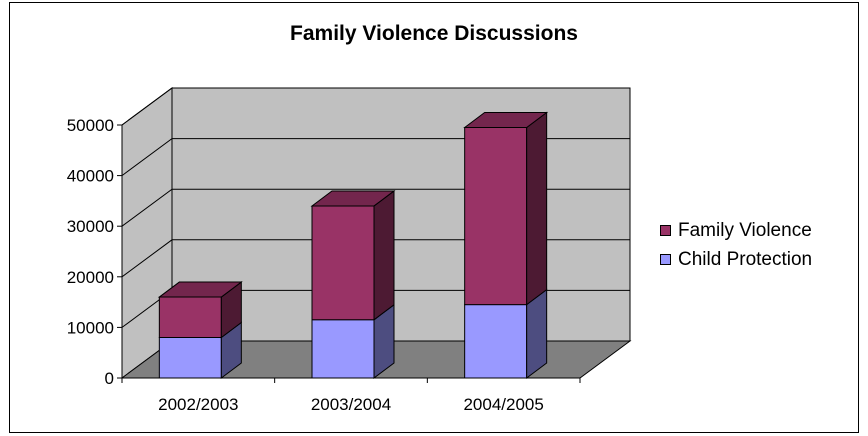 The height and width of the screenshot is (436, 868). I want to click on legend-swatch-family-violence, so click(665, 230).